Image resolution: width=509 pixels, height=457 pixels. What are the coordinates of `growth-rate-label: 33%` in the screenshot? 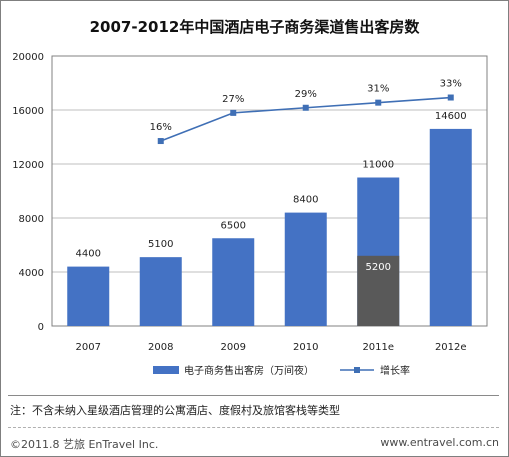 It's located at (451, 84).